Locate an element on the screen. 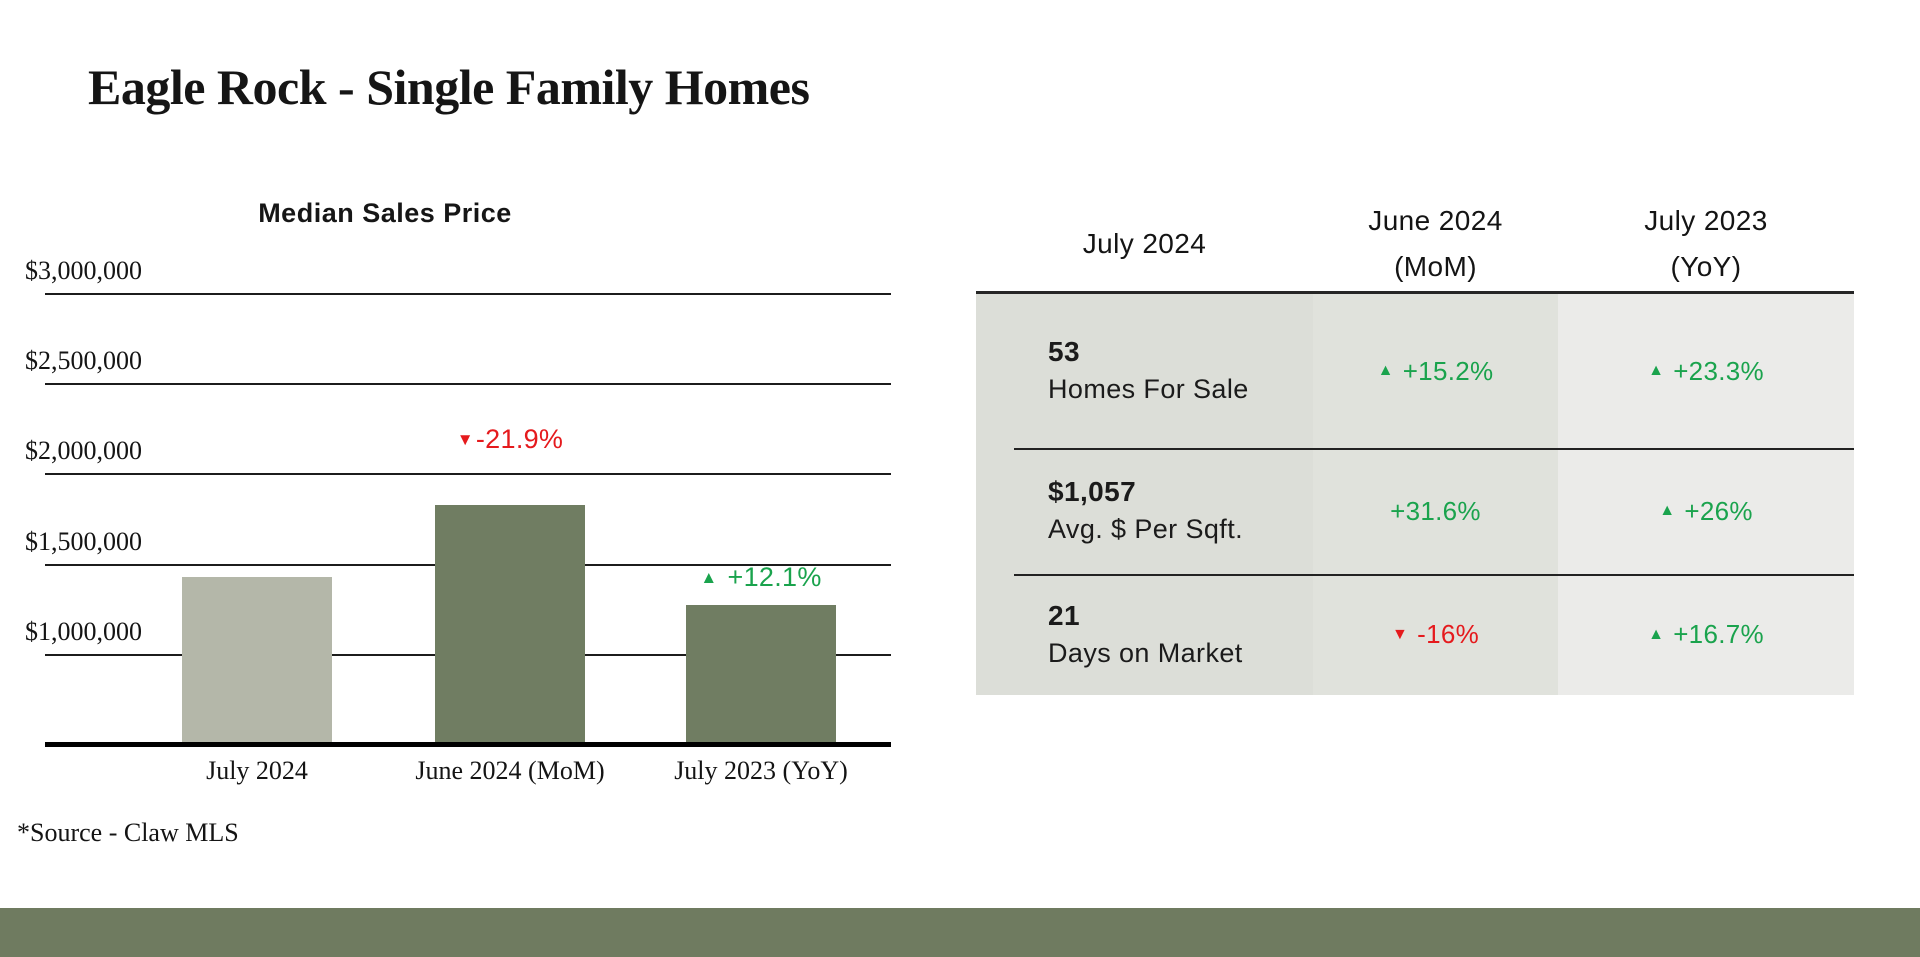 This screenshot has height=957, width=1920. table-header-col-2: June 2024 (MoM) is located at coordinates (1435, 243).